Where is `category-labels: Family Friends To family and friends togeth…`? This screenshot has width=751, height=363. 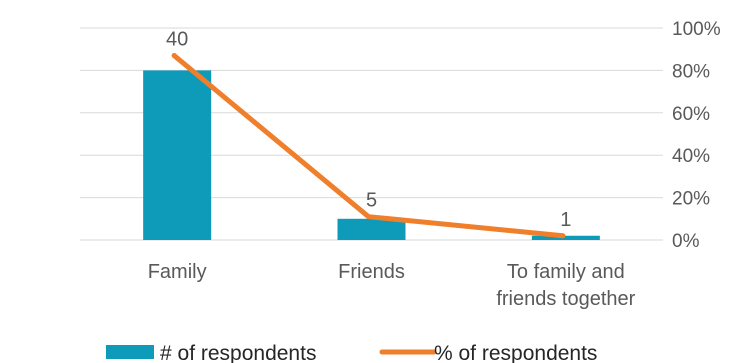 category-labels: Family Friends To family and friends togeth… is located at coordinates (392, 285).